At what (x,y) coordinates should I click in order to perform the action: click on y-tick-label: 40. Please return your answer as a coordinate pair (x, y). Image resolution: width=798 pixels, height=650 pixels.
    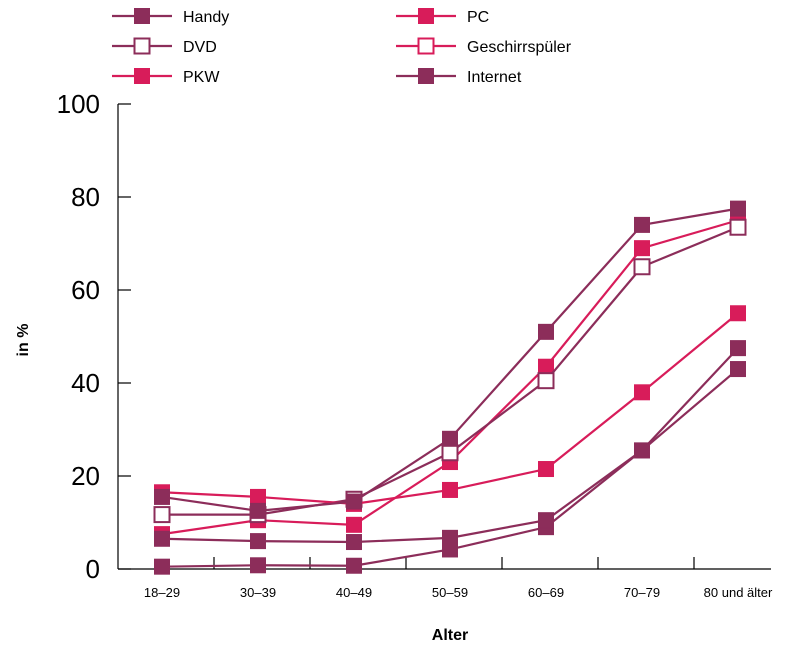
    Looking at the image, I should click on (85, 383).